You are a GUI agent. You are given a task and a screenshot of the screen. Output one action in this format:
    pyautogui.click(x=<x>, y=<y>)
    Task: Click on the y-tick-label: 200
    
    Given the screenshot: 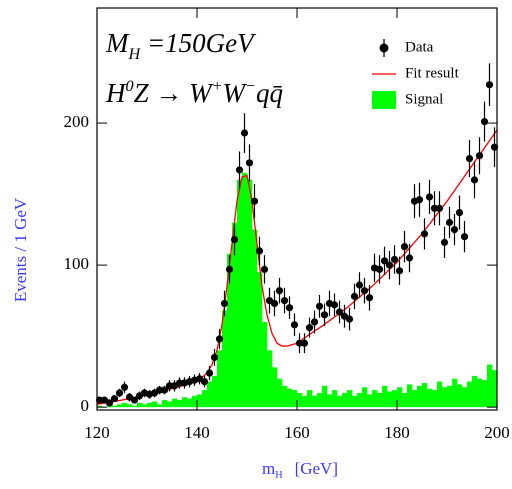 What is the action you would take?
    pyautogui.click(x=77, y=121)
    